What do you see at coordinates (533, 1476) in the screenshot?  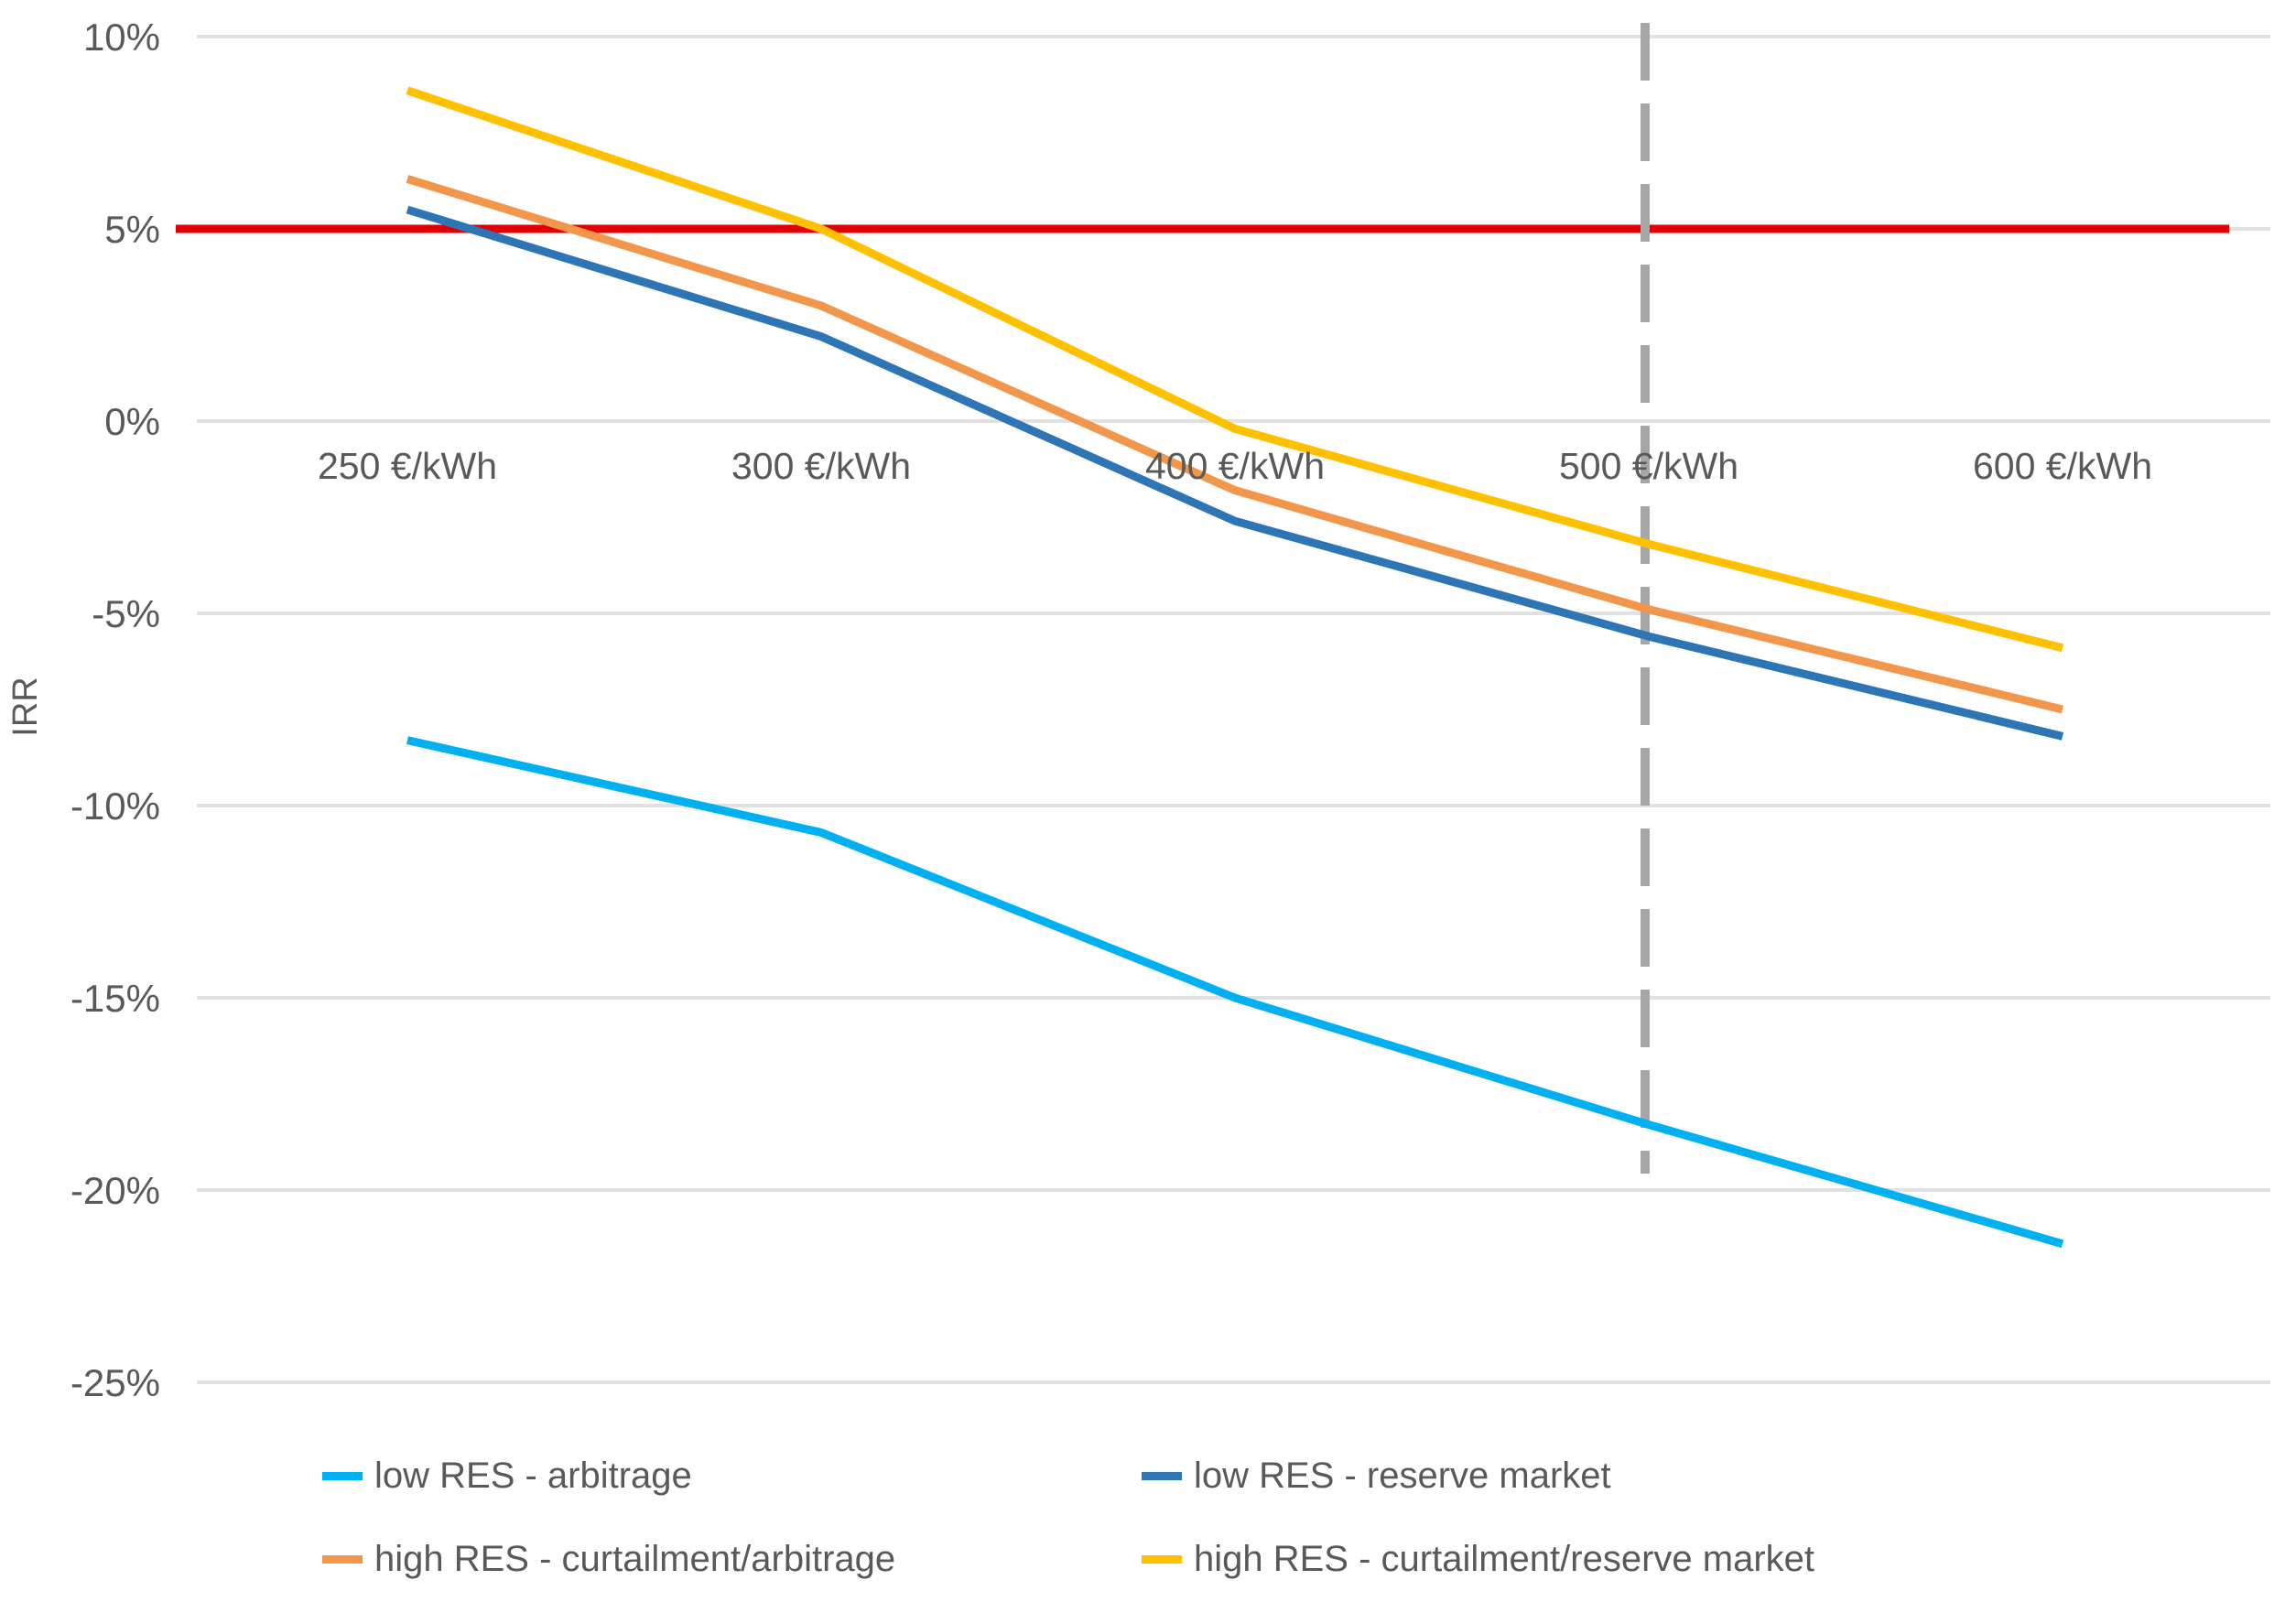 I see `legend-label: low RES - arbitrage` at bounding box center [533, 1476].